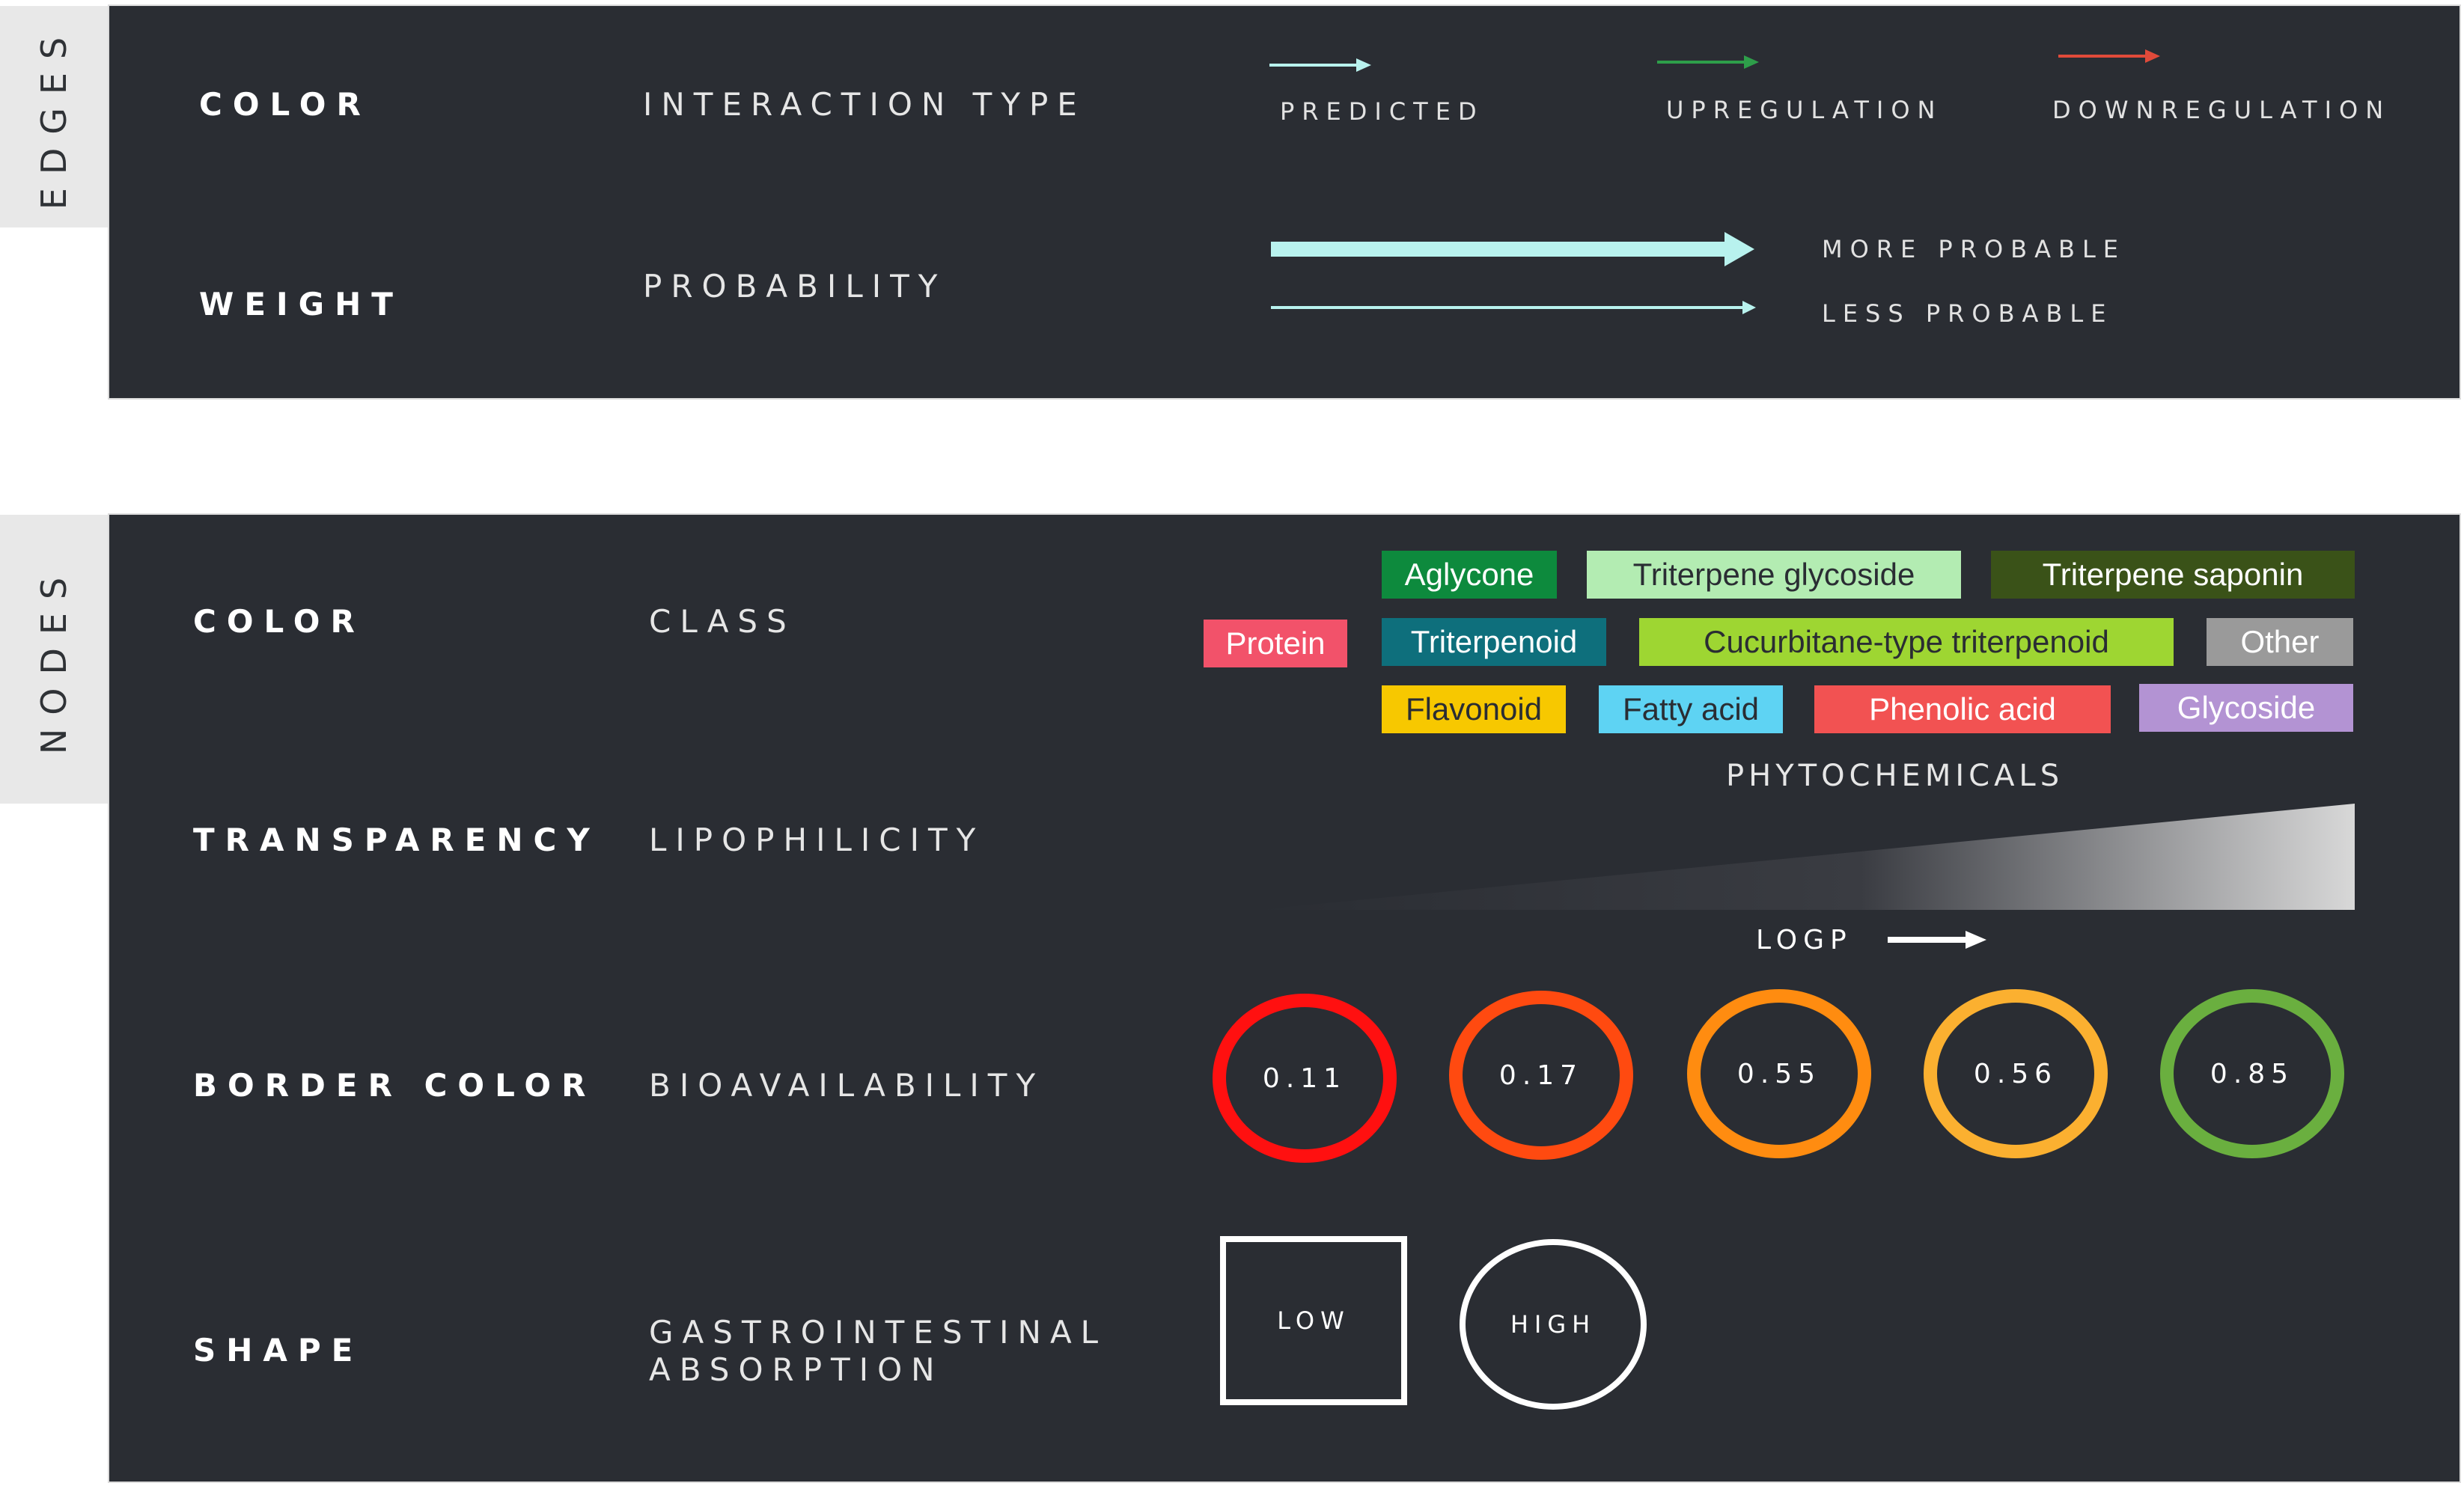 Image resolution: width=2464 pixels, height=1486 pixels. Describe the element at coordinates (279, 621) in the screenshot. I see `node-color-property: COLOR` at that location.